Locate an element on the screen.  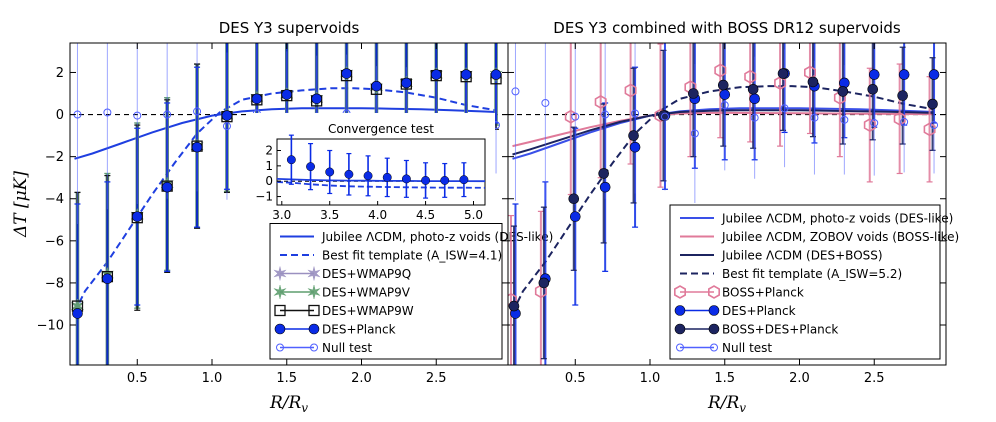
y-tick-label: −4 is located at coordinates (54, 199).